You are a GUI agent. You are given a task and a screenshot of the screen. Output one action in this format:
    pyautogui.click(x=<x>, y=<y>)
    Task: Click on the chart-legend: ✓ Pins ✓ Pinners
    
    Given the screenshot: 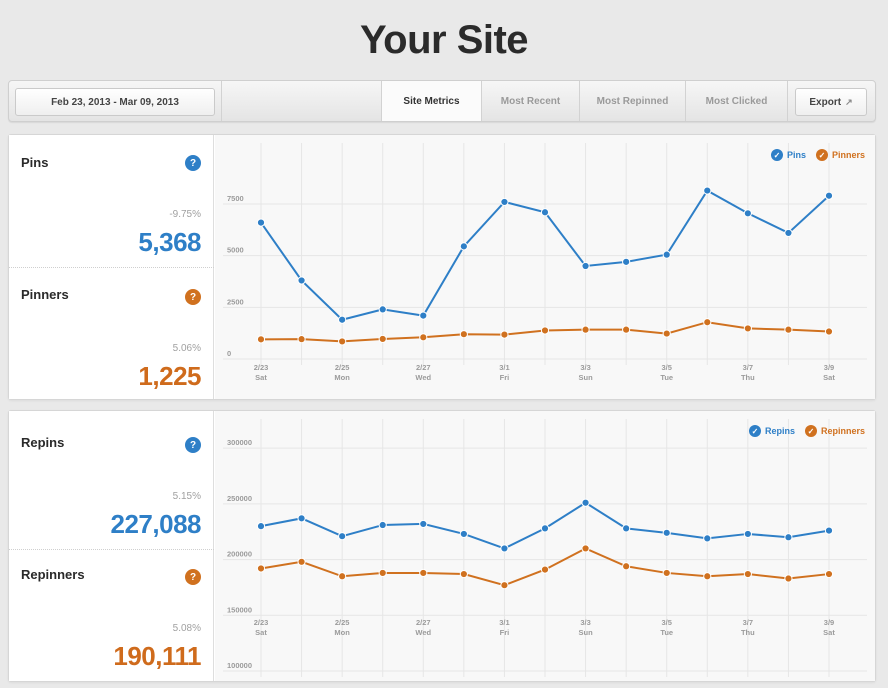 What is the action you would take?
    pyautogui.click(x=817, y=155)
    